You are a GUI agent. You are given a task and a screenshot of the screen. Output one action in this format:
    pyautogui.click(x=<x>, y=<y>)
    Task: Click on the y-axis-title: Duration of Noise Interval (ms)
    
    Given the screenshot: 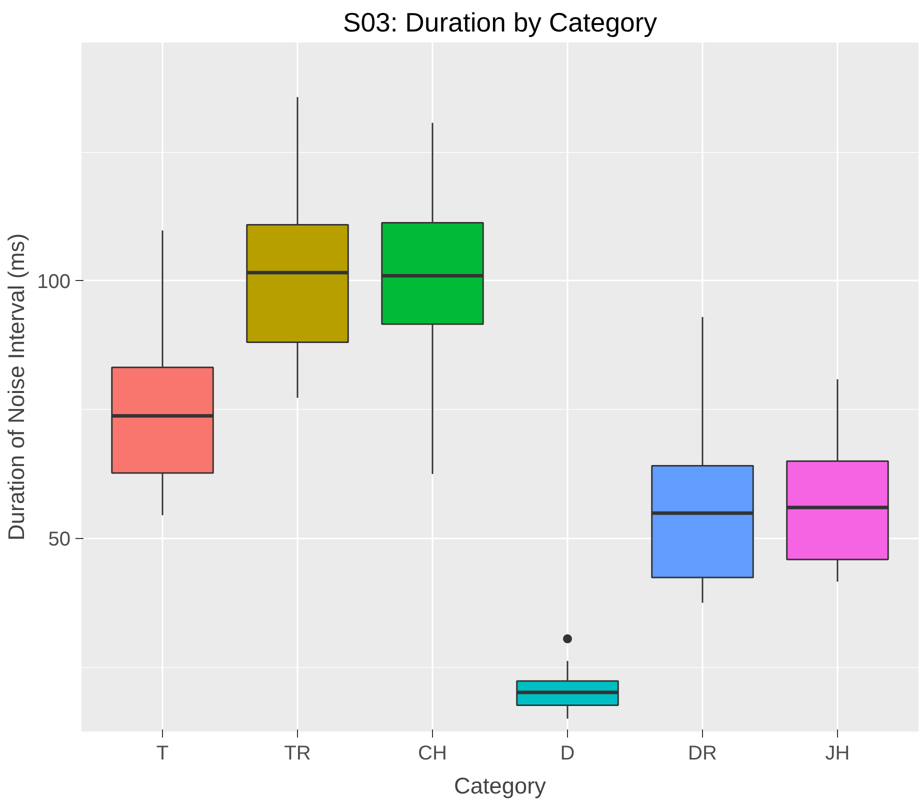 What is the action you would take?
    pyautogui.click(x=16, y=387)
    